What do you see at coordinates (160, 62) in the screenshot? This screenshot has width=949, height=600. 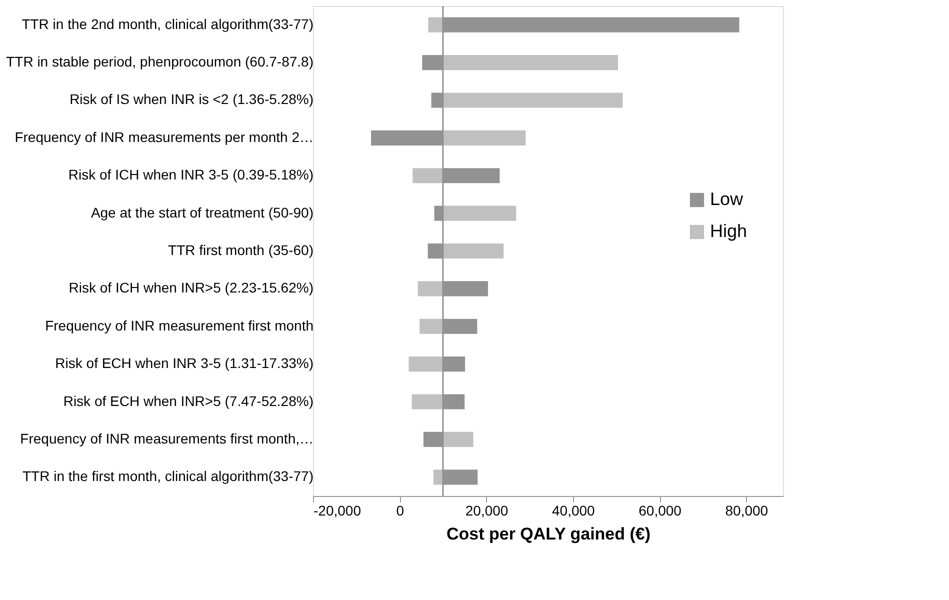 I see `y-tick-label: TTR in stable period, phenprocoumon (60.7-87.8)` at bounding box center [160, 62].